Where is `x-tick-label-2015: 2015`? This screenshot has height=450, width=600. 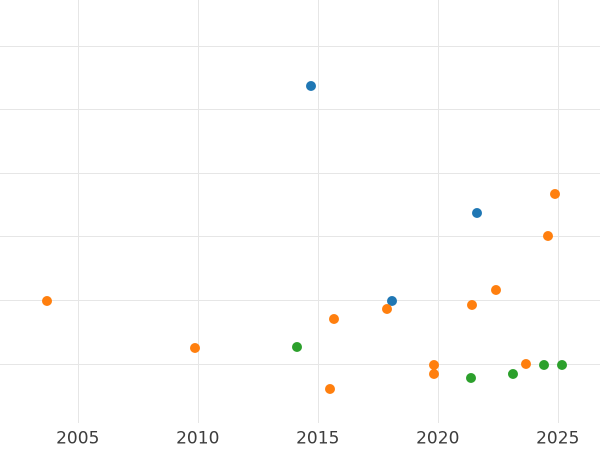 x-tick-label-2015: 2015 is located at coordinates (318, 438).